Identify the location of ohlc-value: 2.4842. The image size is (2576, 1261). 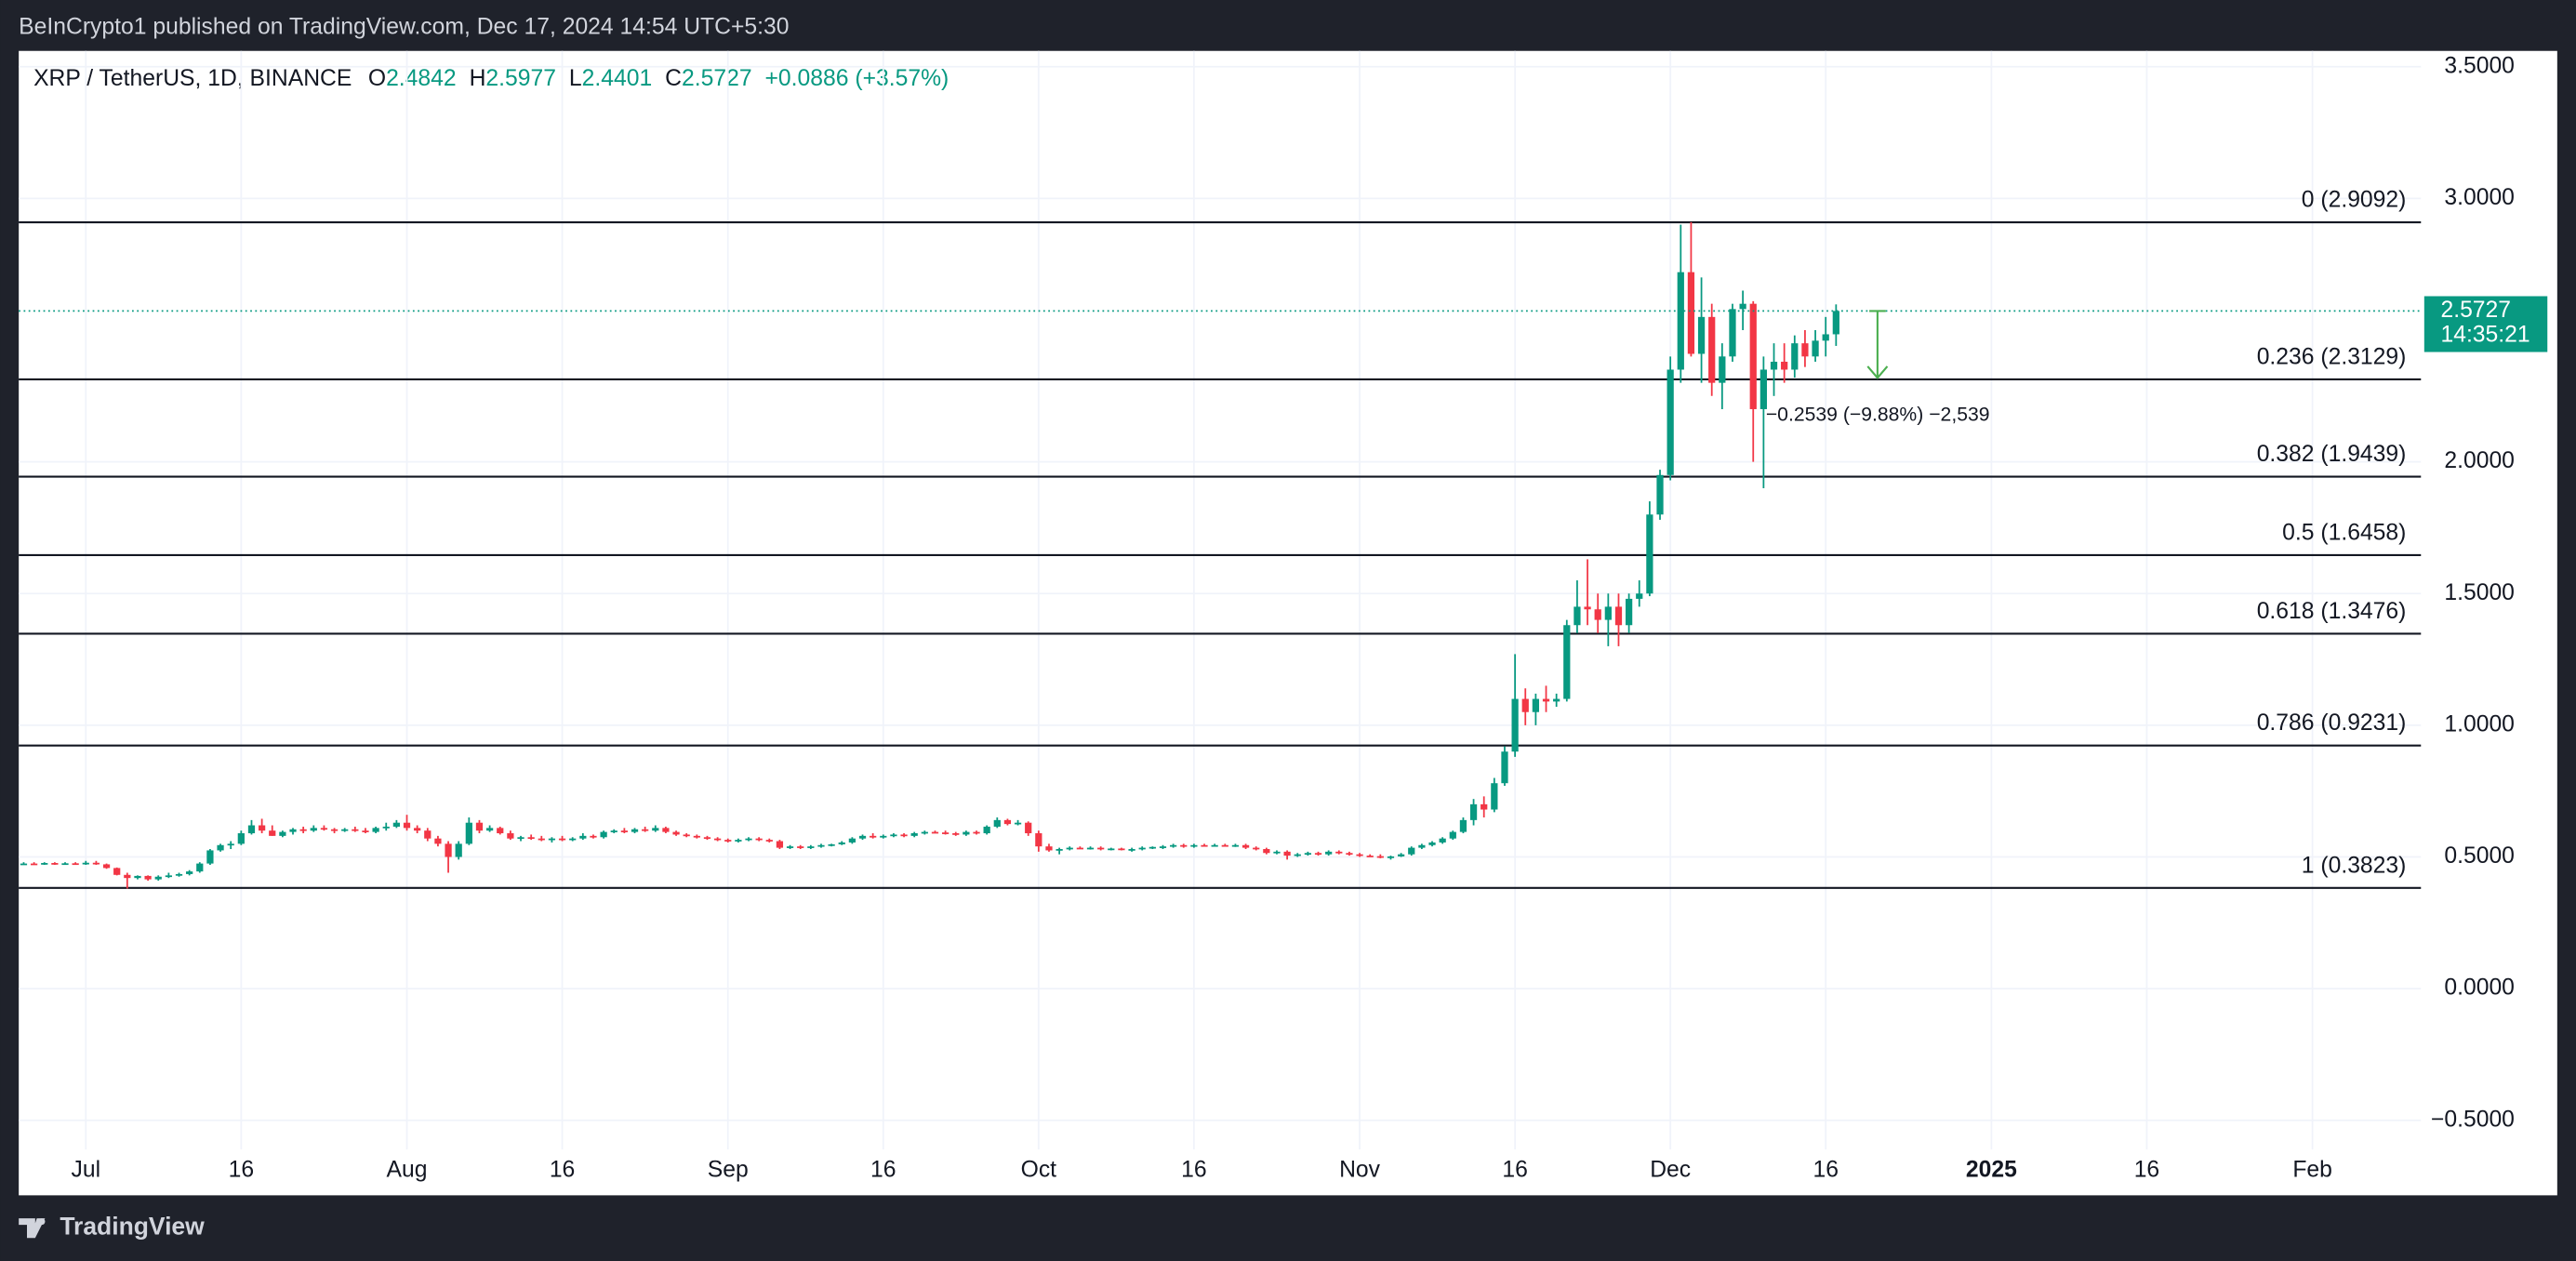
(421, 77).